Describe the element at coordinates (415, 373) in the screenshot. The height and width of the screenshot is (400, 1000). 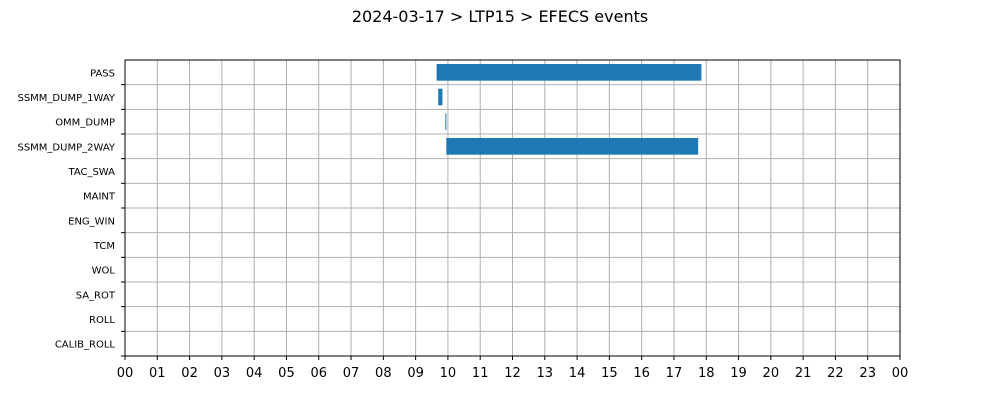
I see `x-tick-label: 09` at that location.